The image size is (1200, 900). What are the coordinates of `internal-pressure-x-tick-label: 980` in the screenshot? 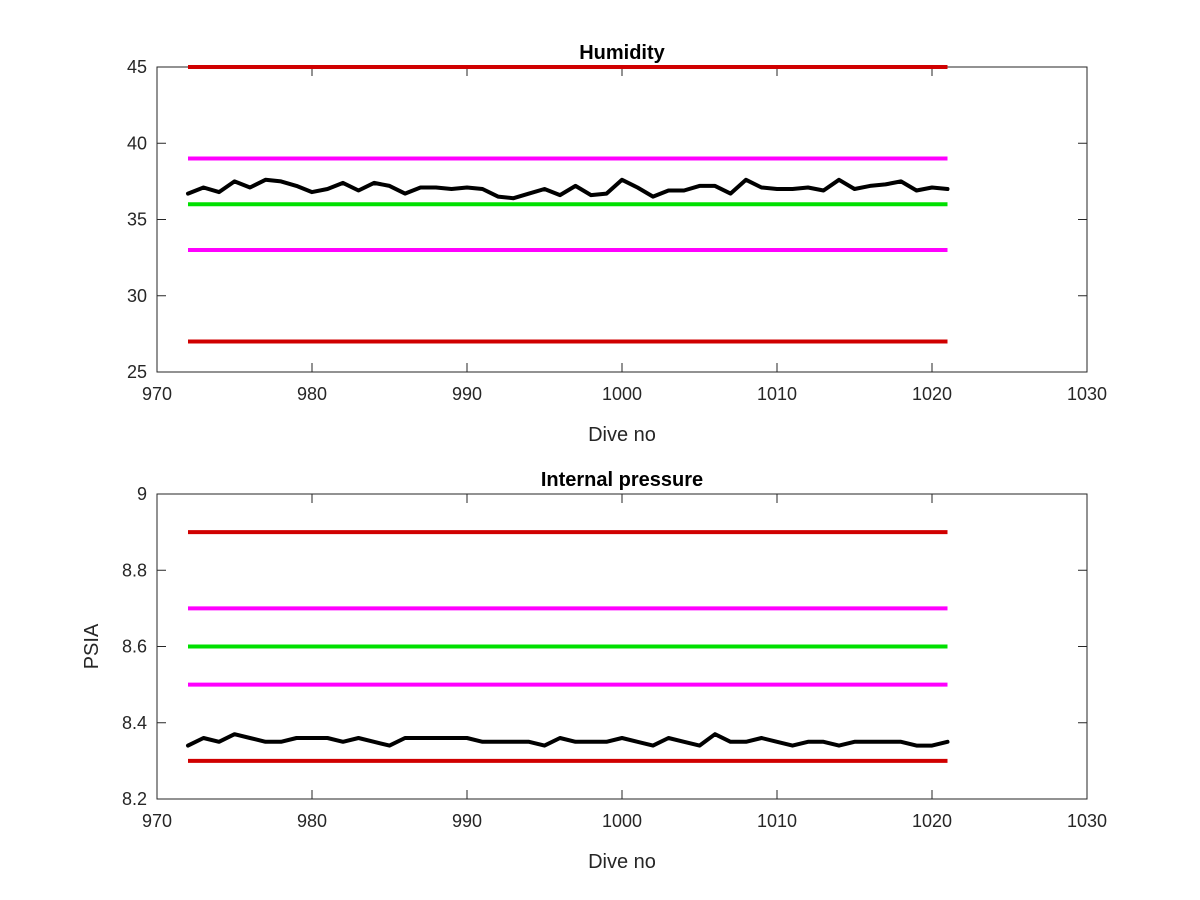 It's located at (312, 821).